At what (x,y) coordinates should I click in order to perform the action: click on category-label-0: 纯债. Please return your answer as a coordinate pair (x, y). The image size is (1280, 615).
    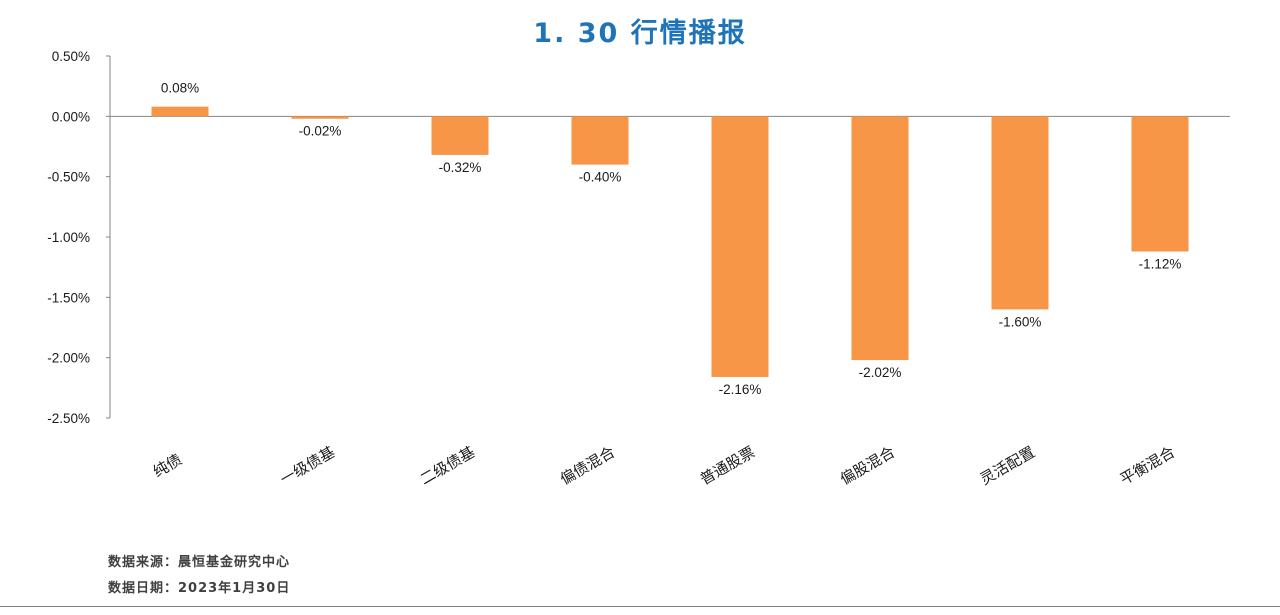
    Looking at the image, I should click on (167, 465).